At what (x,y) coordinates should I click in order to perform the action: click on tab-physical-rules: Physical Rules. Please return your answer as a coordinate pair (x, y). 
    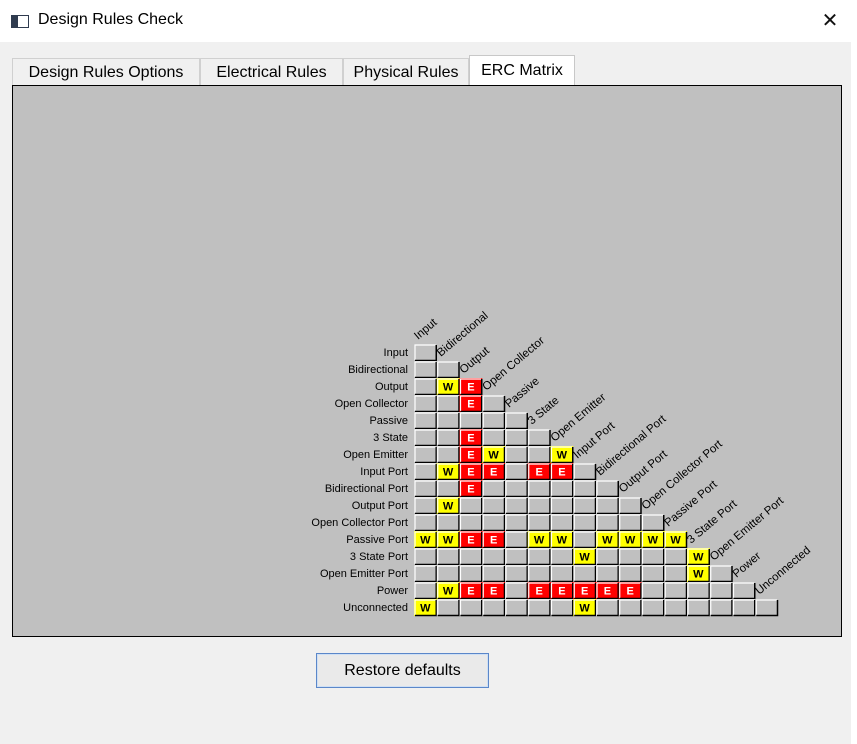
    Looking at the image, I should click on (406, 71).